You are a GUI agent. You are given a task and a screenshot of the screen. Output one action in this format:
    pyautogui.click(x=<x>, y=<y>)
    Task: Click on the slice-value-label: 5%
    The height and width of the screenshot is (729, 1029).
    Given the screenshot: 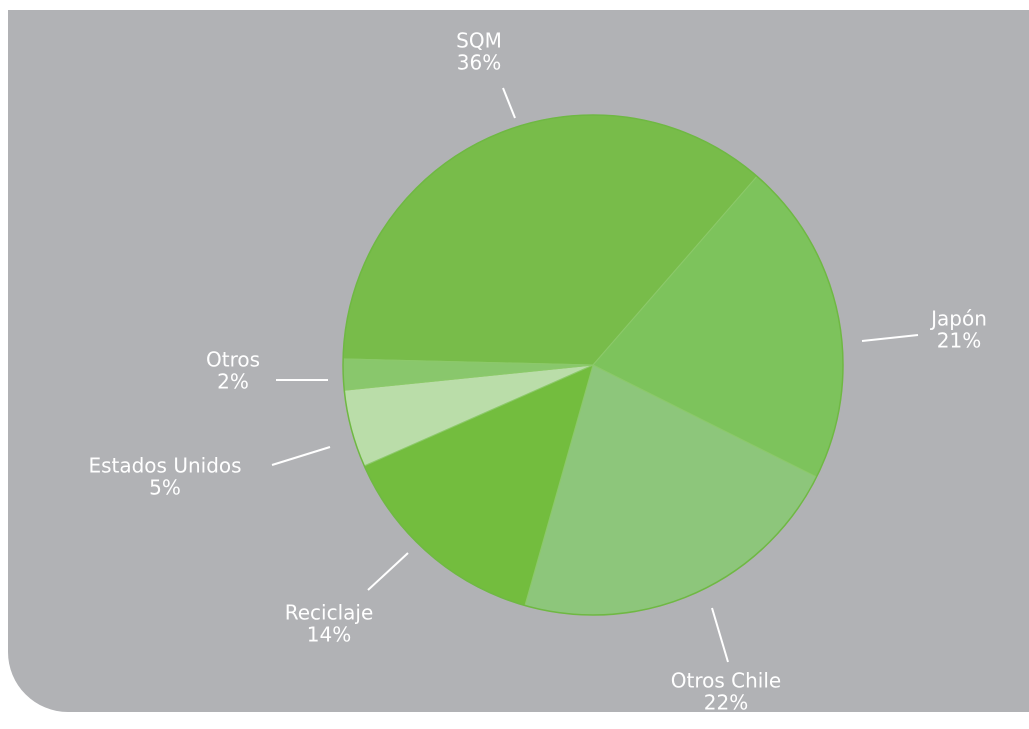 What is the action you would take?
    pyautogui.click(x=165, y=488)
    